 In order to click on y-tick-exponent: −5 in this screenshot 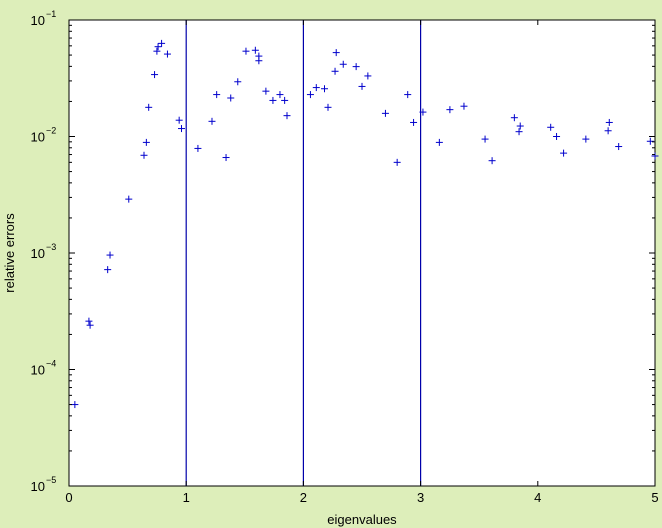, I will do `click(51, 480)`.